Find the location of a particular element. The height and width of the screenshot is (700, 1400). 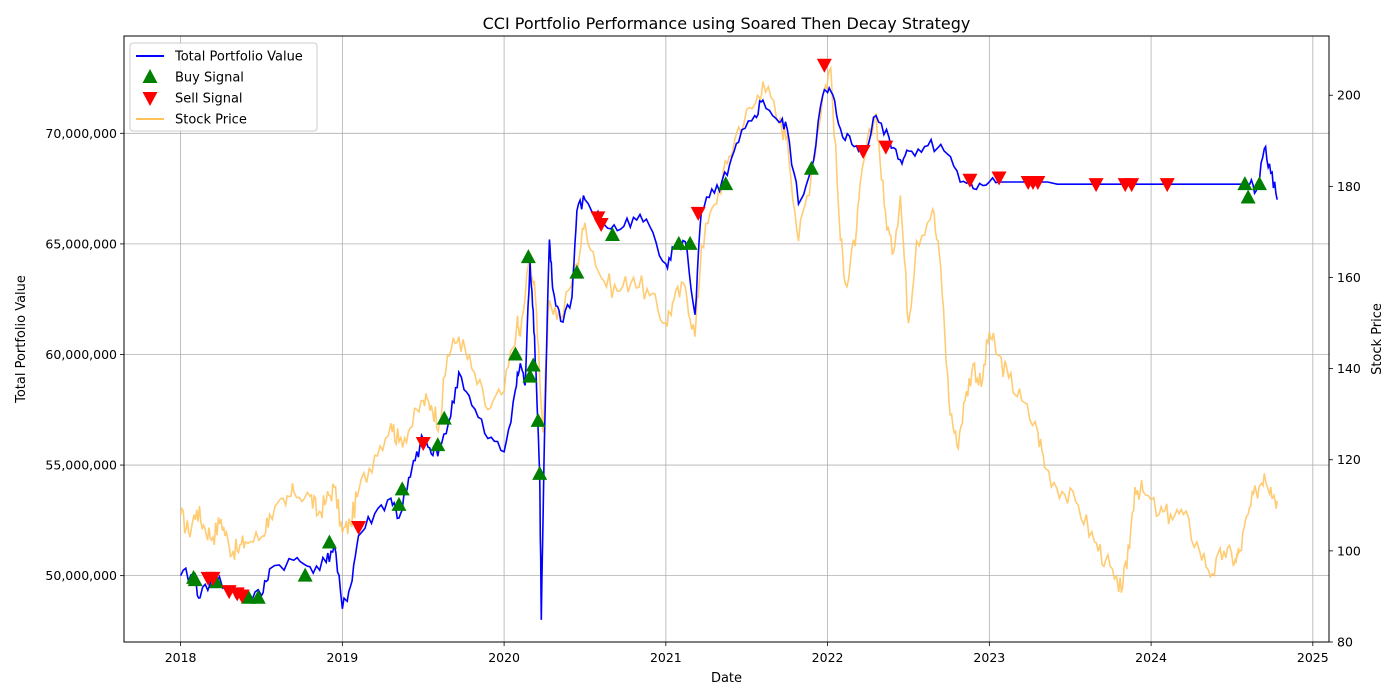

y-right-tick-label: 160 is located at coordinates (1349, 277).